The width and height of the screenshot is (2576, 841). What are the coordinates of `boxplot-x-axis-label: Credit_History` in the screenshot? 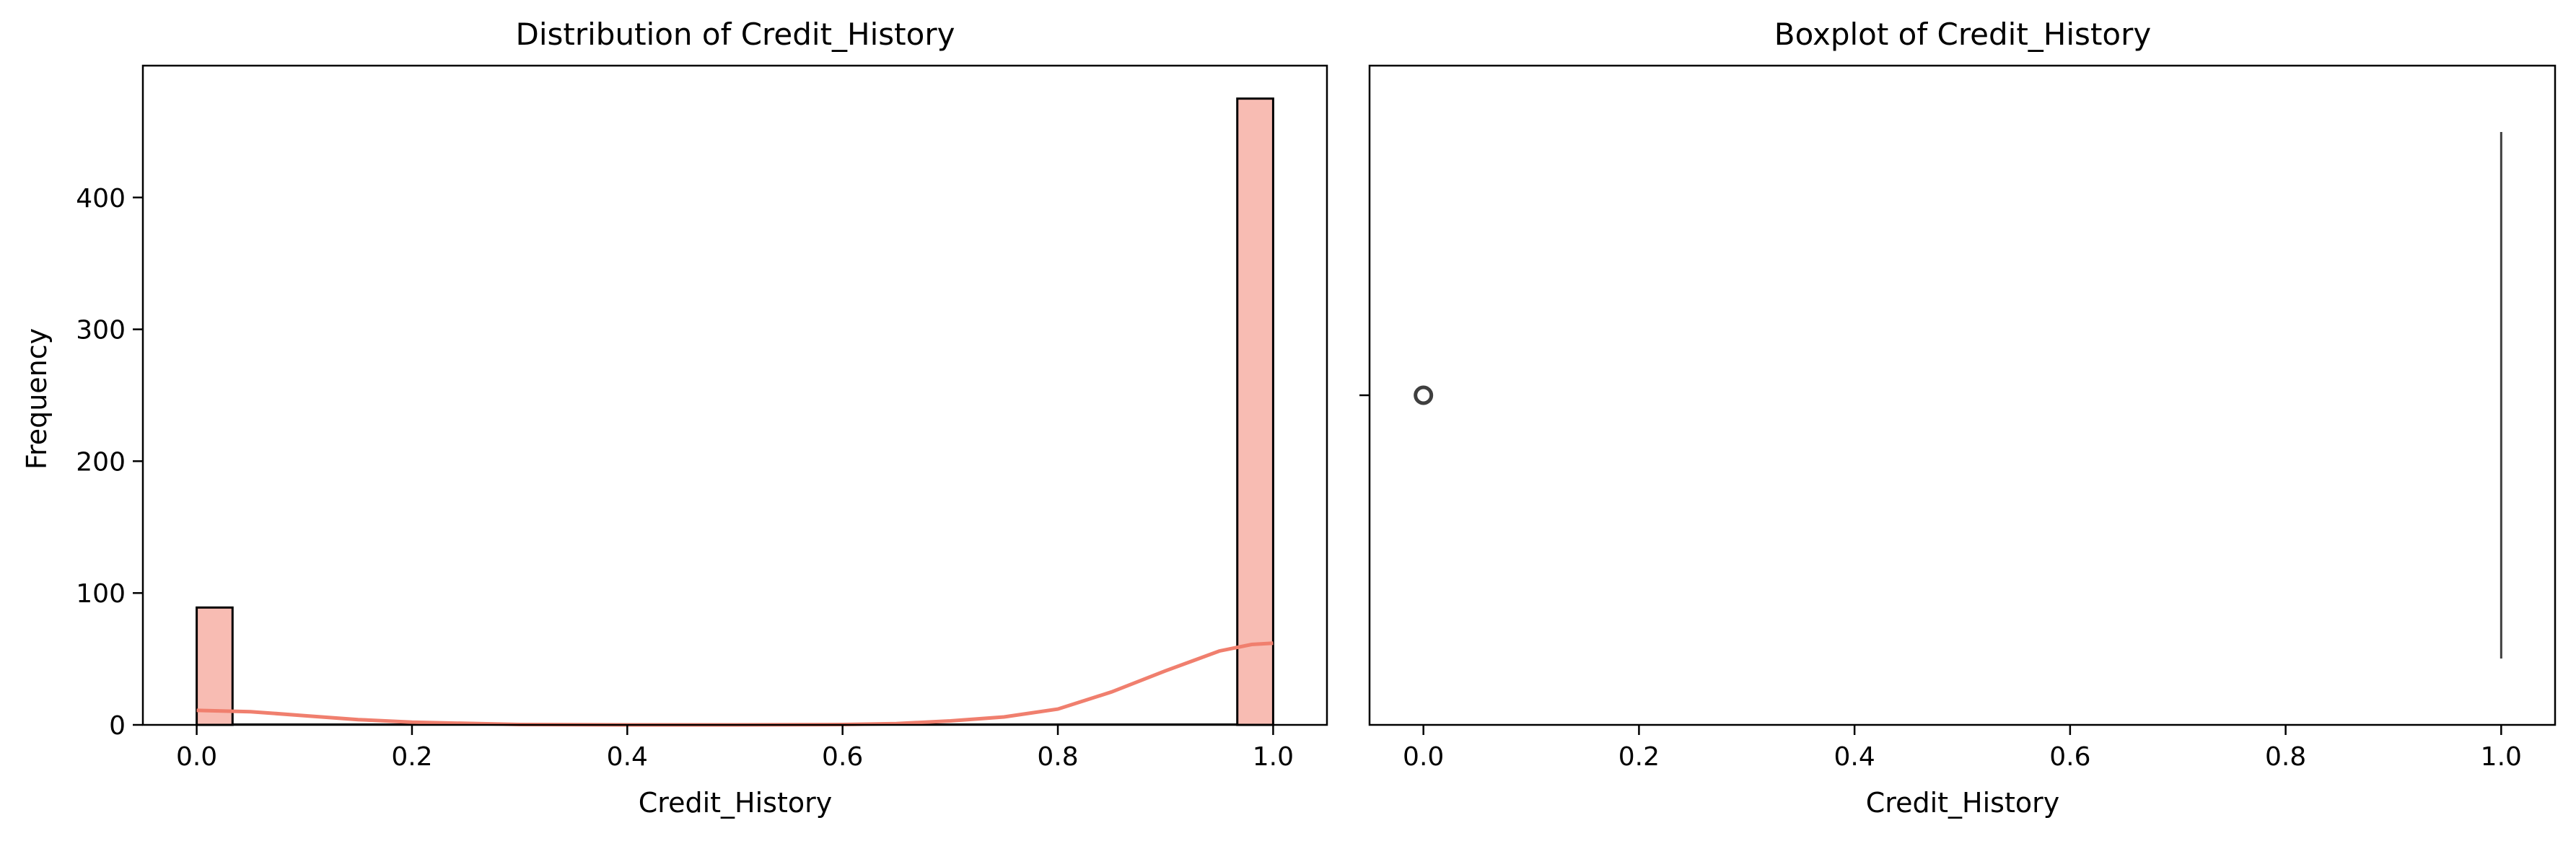 It's located at (1962, 803).